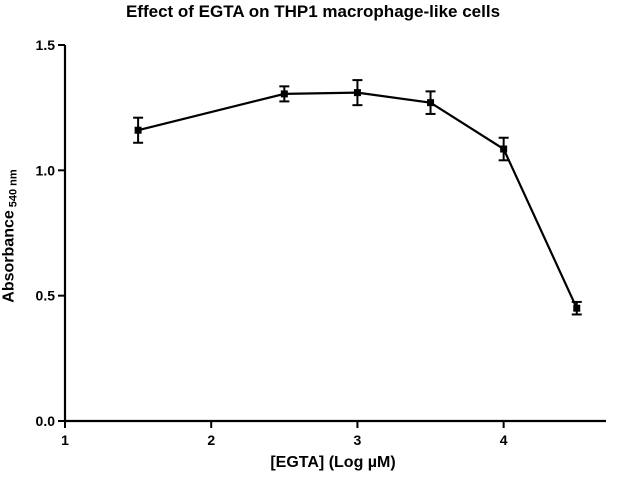 This screenshot has width=626, height=477. I want to click on x-tick-label: 2, so click(211, 440).